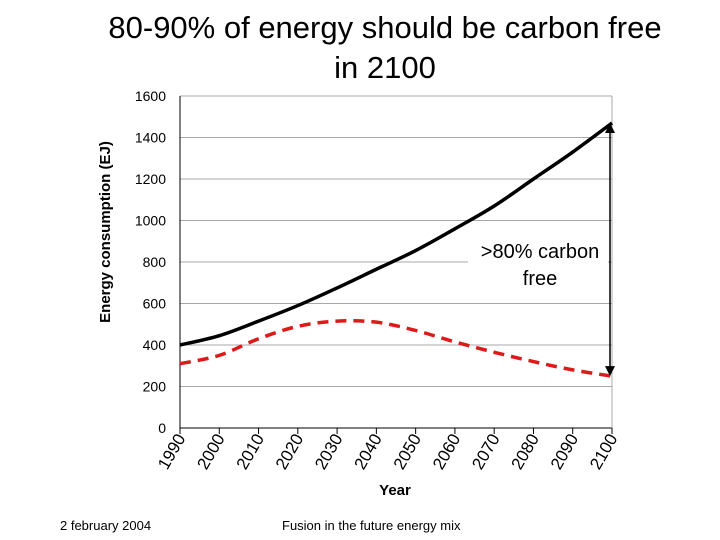 The height and width of the screenshot is (540, 720). What do you see at coordinates (446, 452) in the screenshot?
I see `x-tick-label-2060: 2060` at bounding box center [446, 452].